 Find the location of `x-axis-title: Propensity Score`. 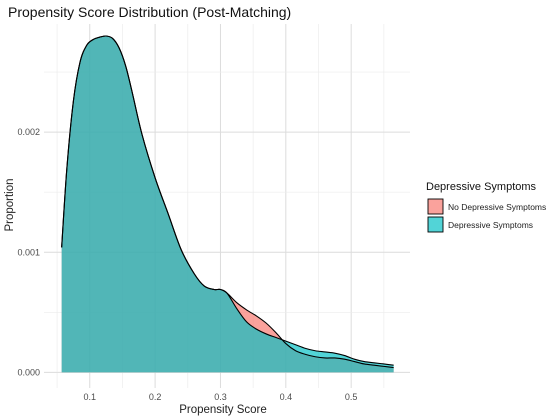

x-axis-title: Propensity Score is located at coordinates (223, 410).